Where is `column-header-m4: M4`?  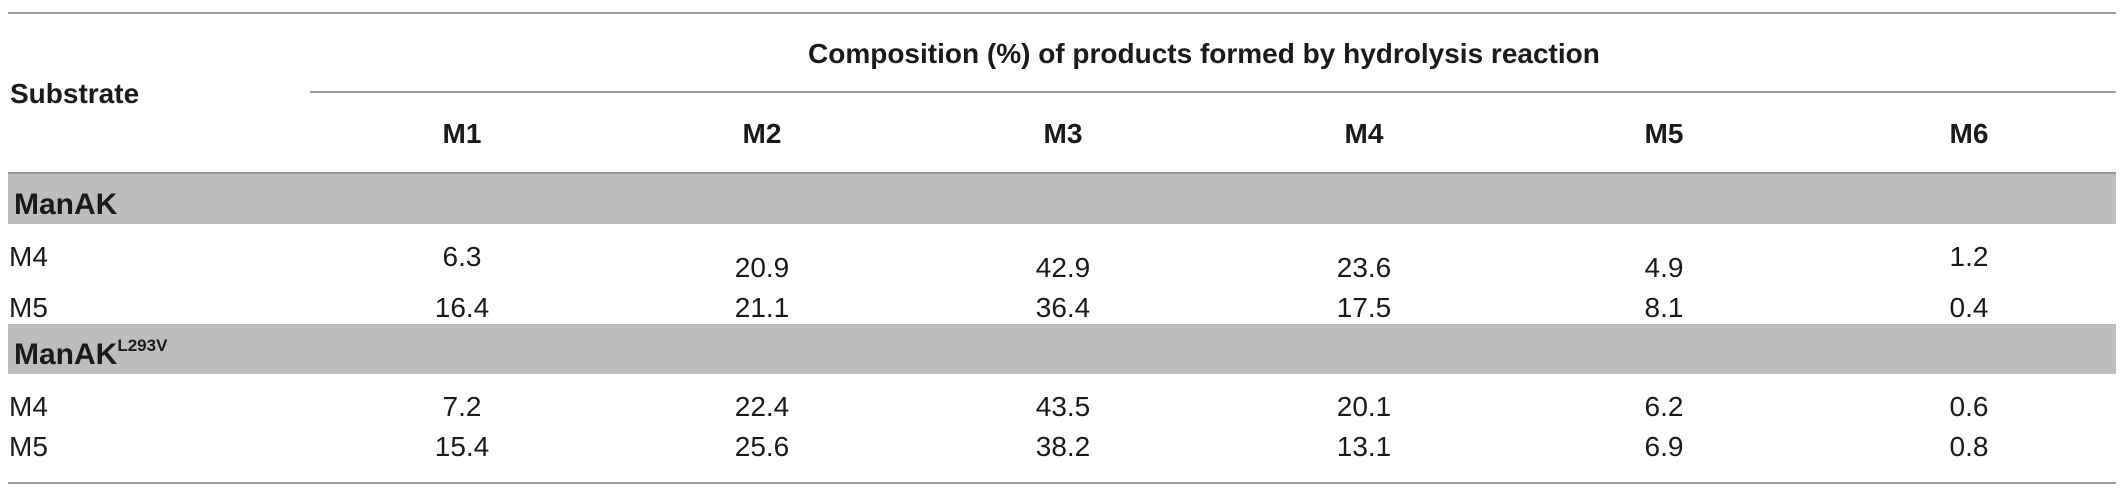 column-header-m4: M4 is located at coordinates (1364, 133).